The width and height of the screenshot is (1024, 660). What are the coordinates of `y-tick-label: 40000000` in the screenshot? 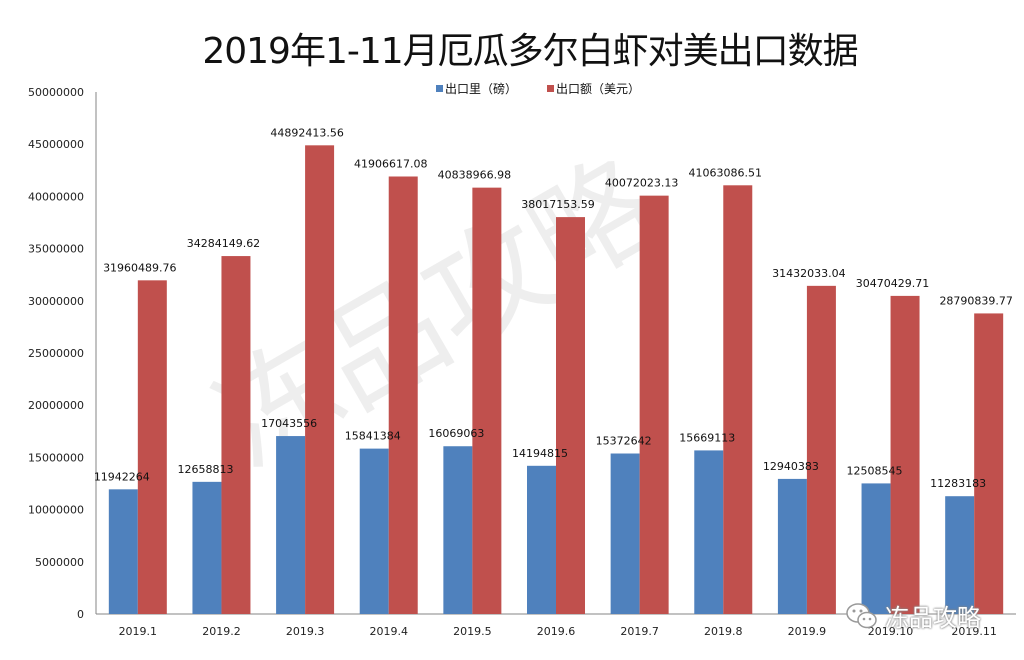 It's located at (56, 196).